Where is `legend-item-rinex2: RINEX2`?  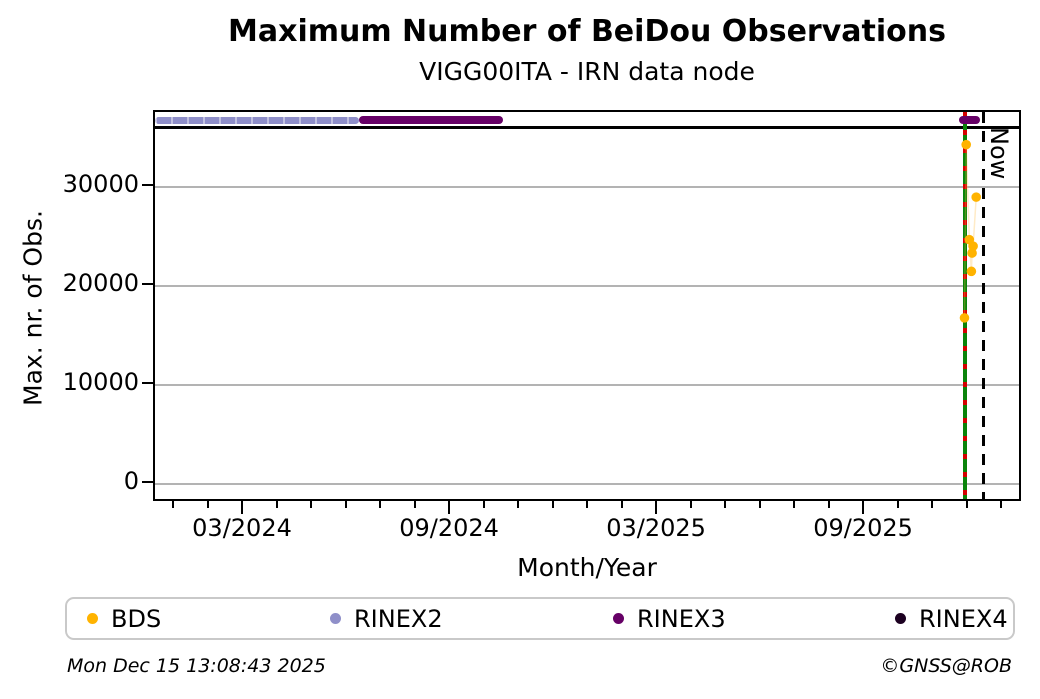
legend-item-rinex2: RINEX2 is located at coordinates (386, 618).